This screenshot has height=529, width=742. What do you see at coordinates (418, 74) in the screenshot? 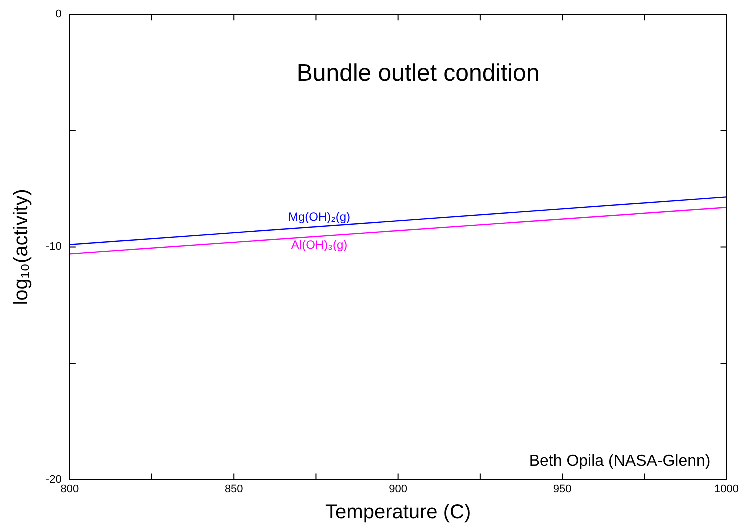
I see `text: Bundle outlet condition` at bounding box center [418, 74].